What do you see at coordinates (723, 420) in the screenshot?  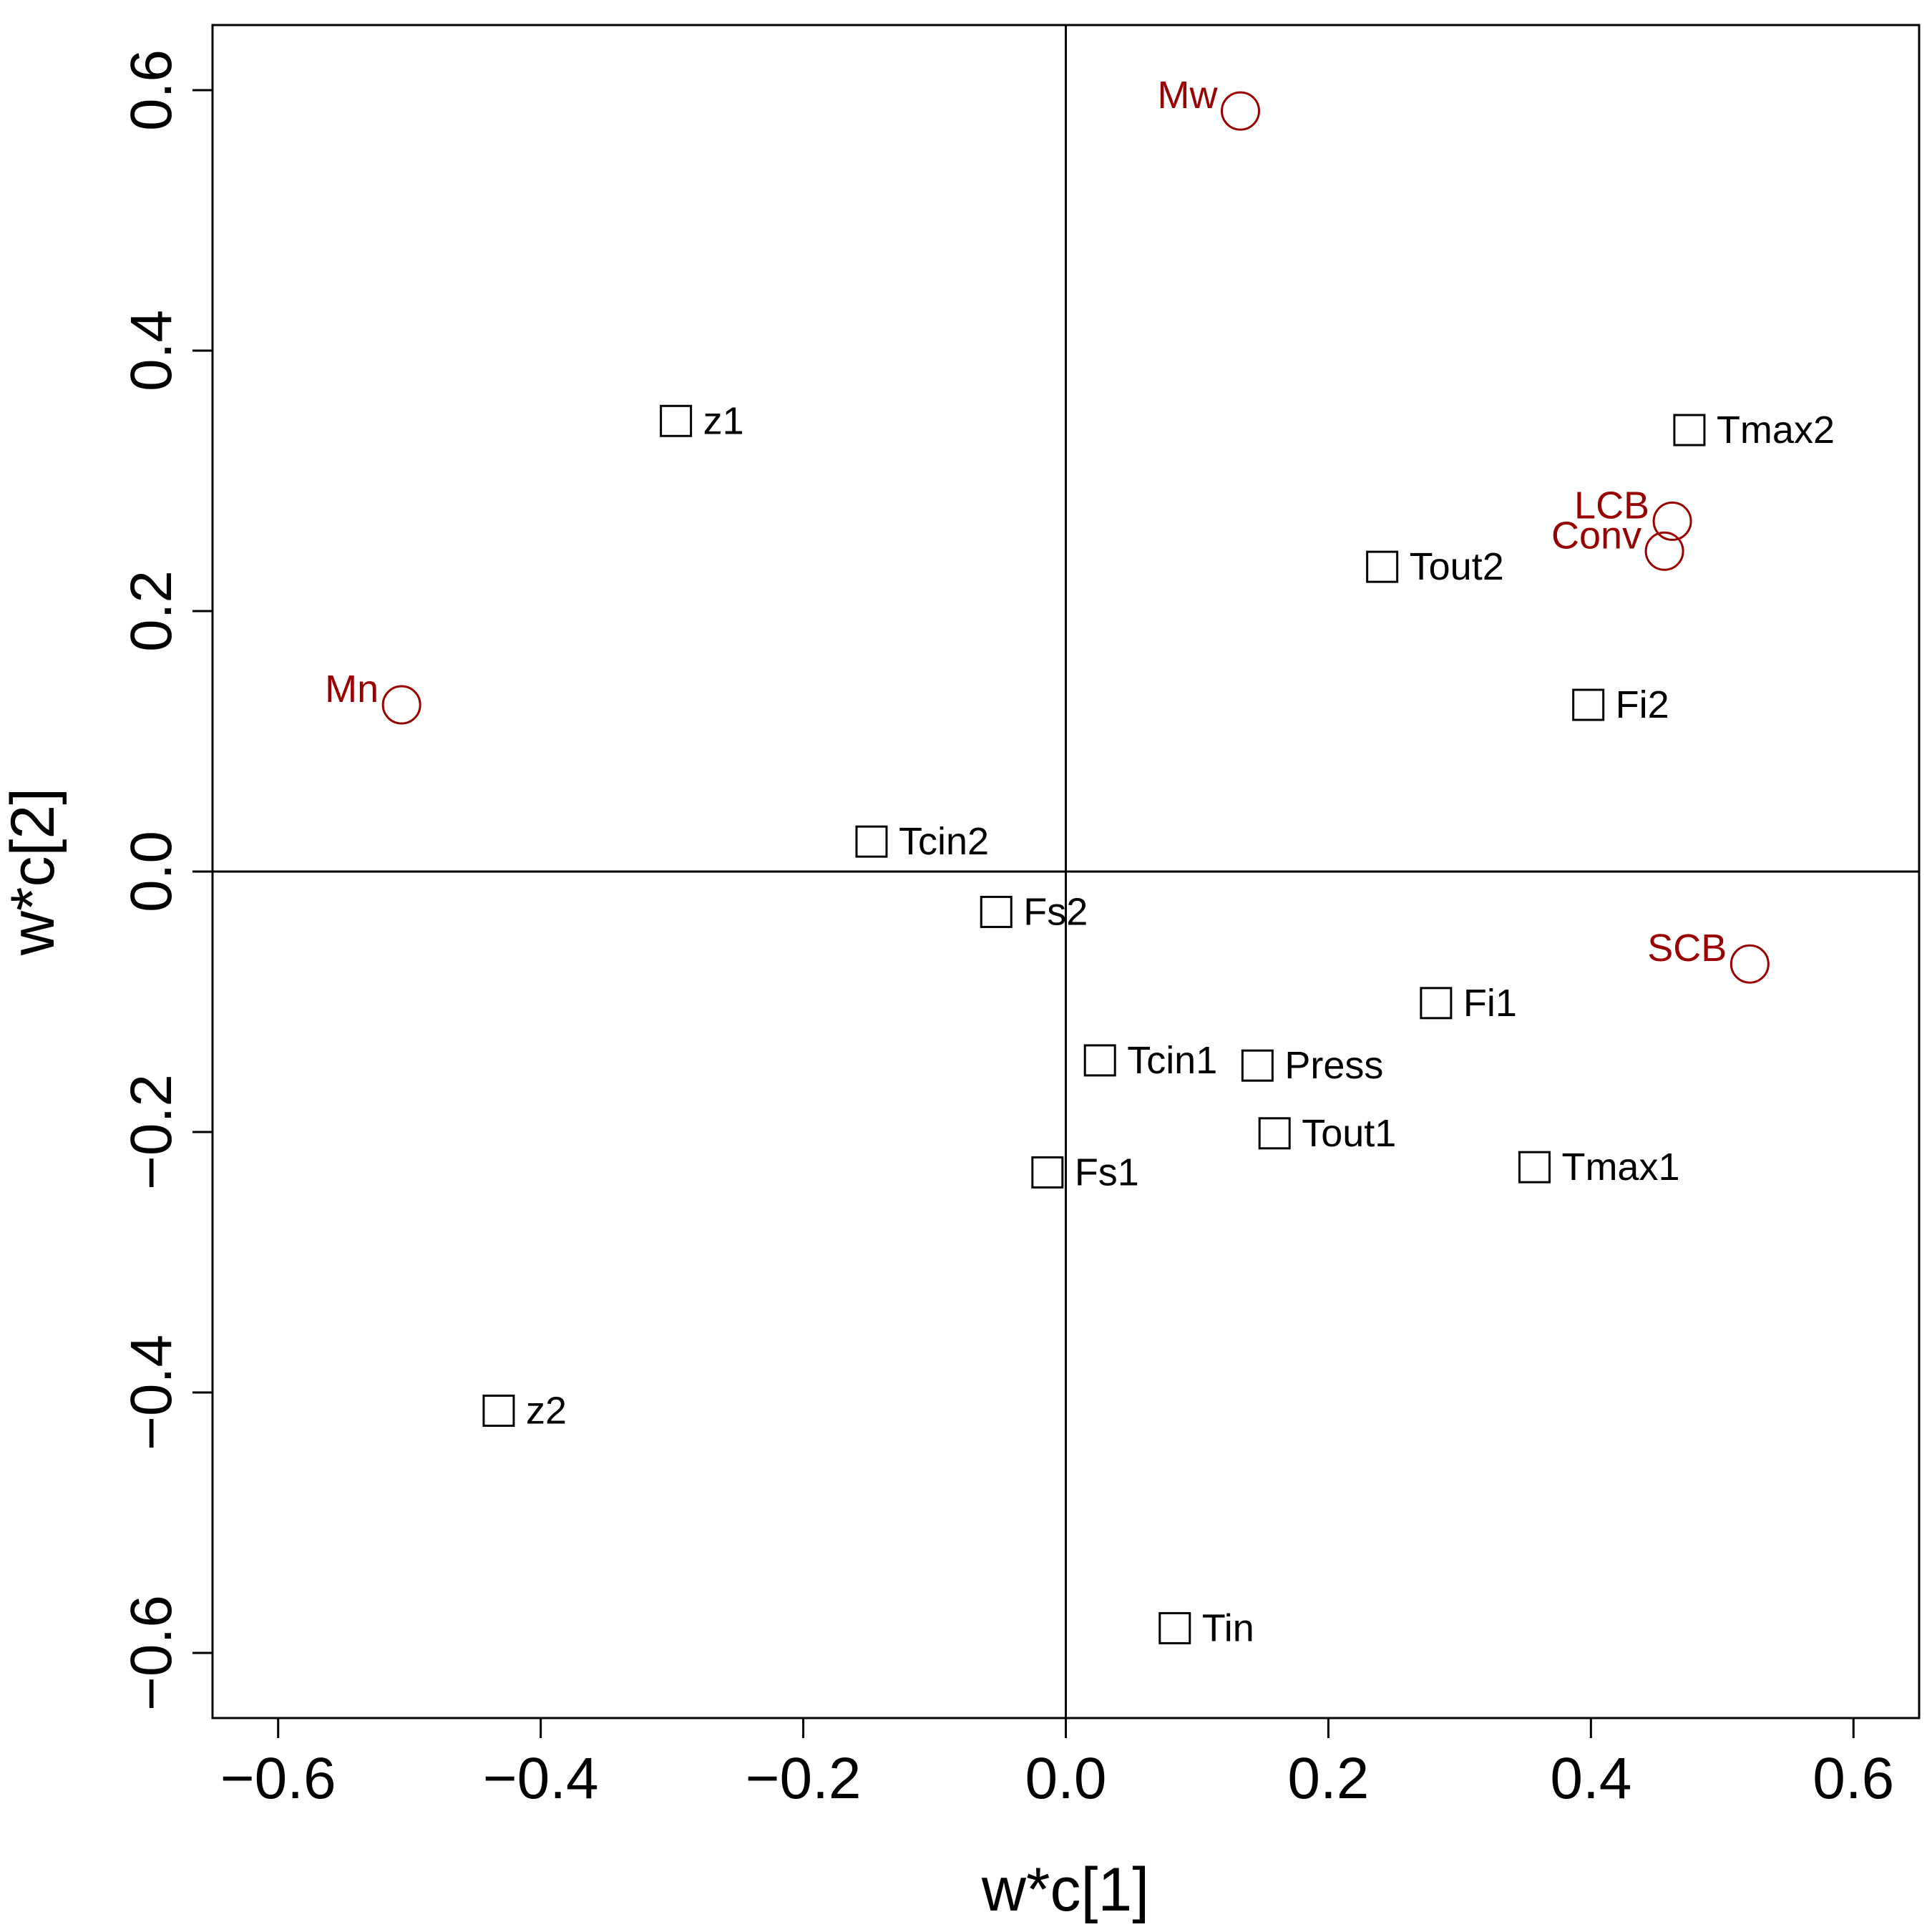 I see `point-label-z1: z1` at bounding box center [723, 420].